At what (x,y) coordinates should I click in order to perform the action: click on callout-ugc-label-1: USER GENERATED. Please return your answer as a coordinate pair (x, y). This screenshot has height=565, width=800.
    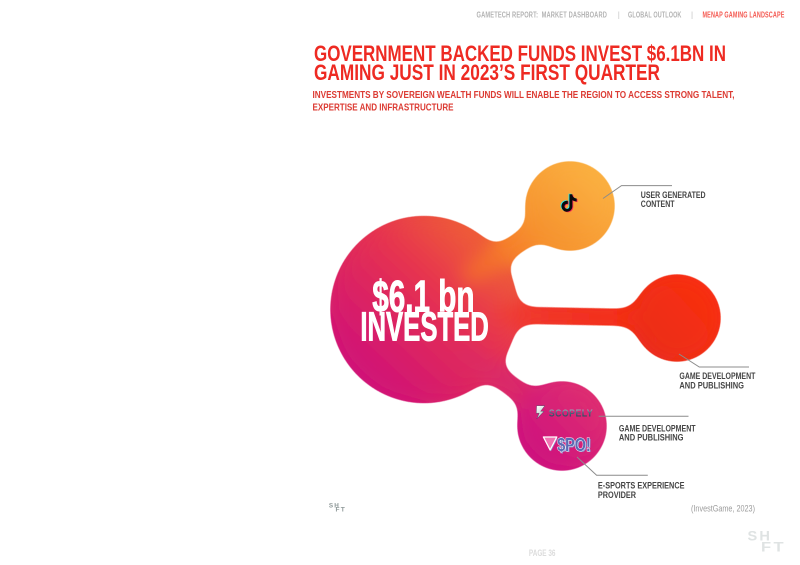
    Looking at the image, I should click on (673, 195).